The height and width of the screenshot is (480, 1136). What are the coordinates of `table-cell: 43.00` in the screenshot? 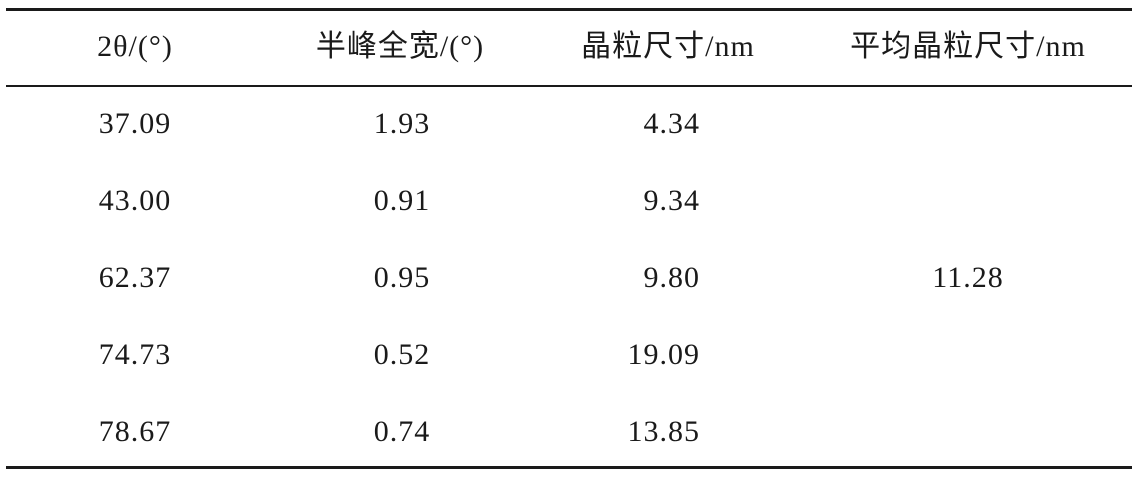 It's located at (135, 200).